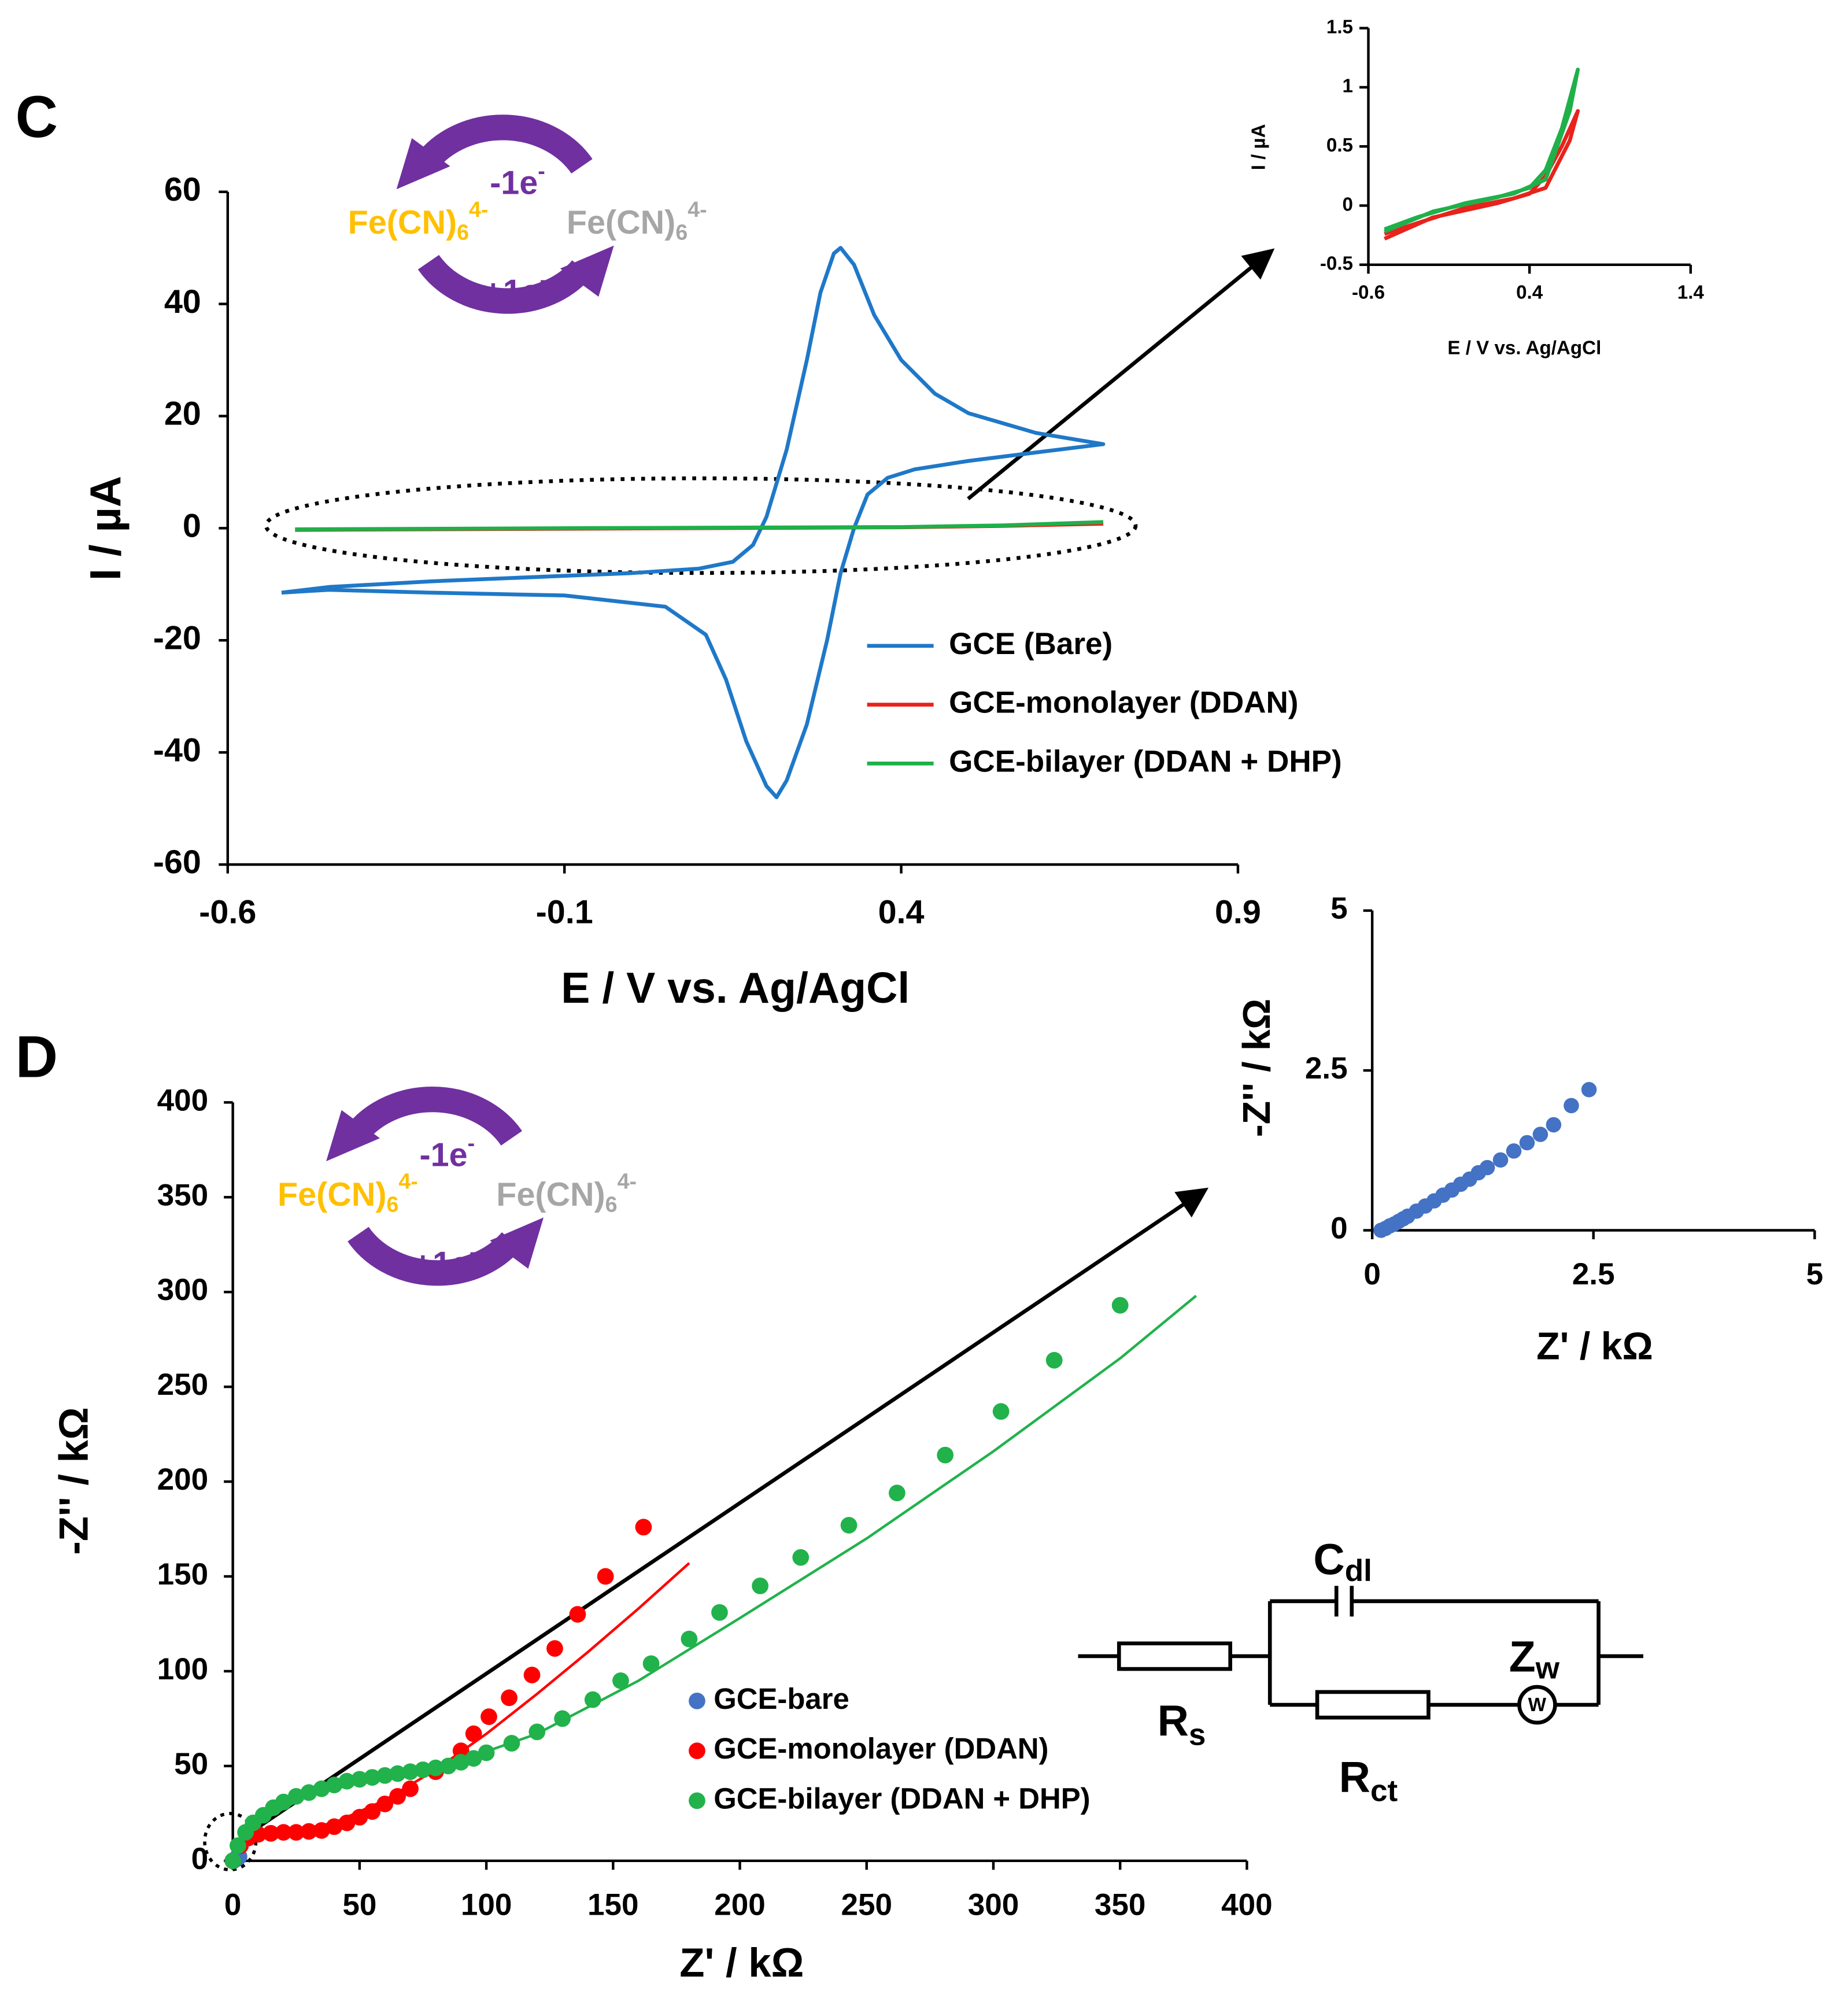 The height and width of the screenshot is (2013, 1848). I want to click on x-tick-label: 0.9, so click(1238, 911).